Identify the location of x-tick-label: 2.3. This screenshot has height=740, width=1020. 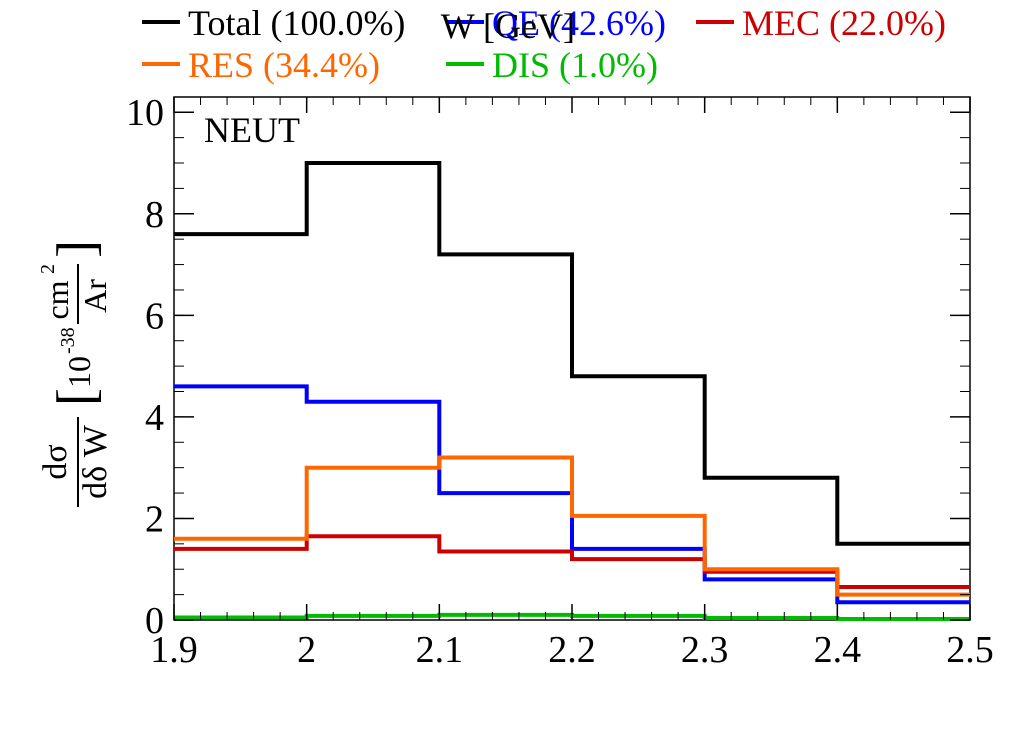
(705, 650).